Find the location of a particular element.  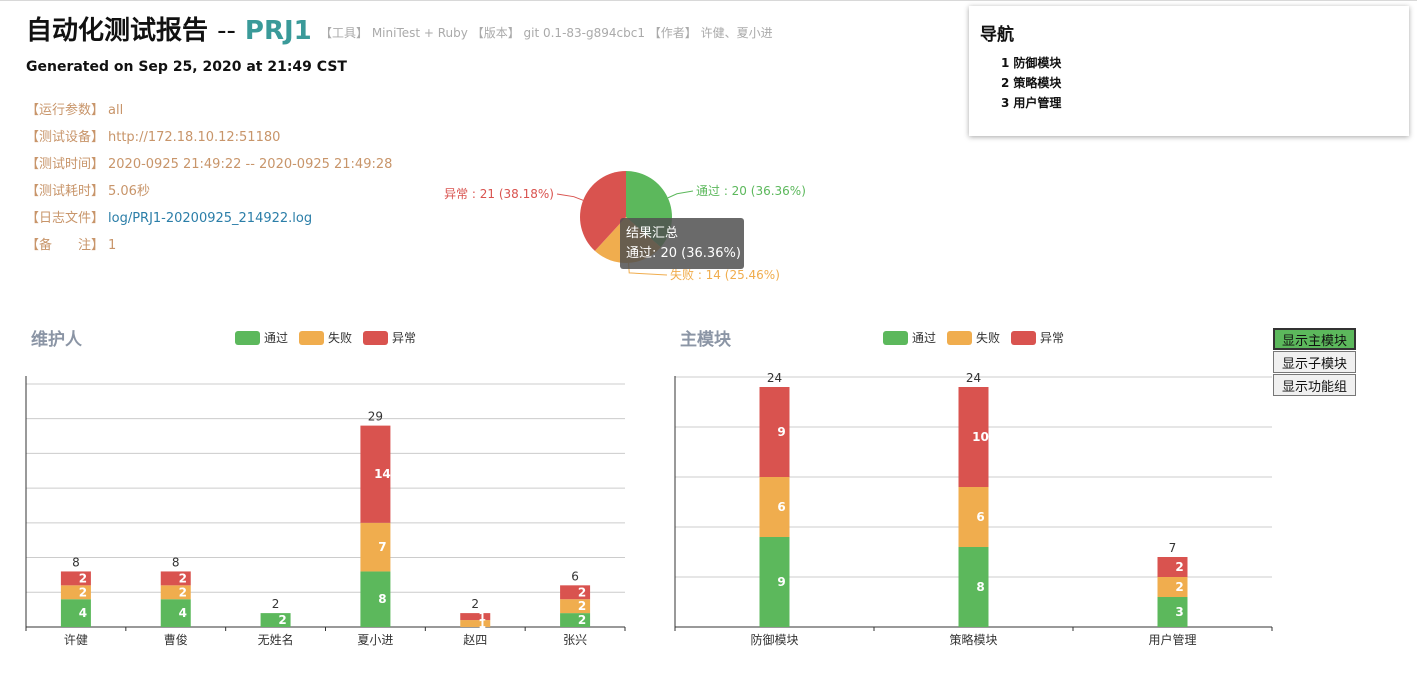

x-tick-label: 曹俊 is located at coordinates (176, 639).